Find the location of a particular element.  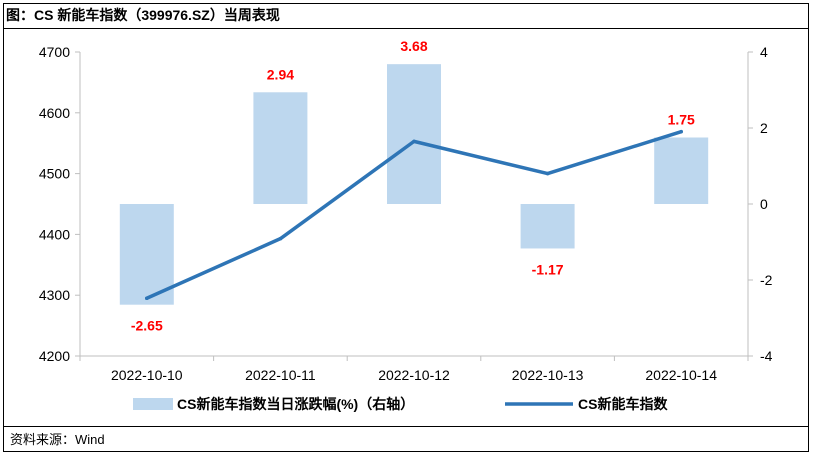

data-label: -2.65 is located at coordinates (147, 326).